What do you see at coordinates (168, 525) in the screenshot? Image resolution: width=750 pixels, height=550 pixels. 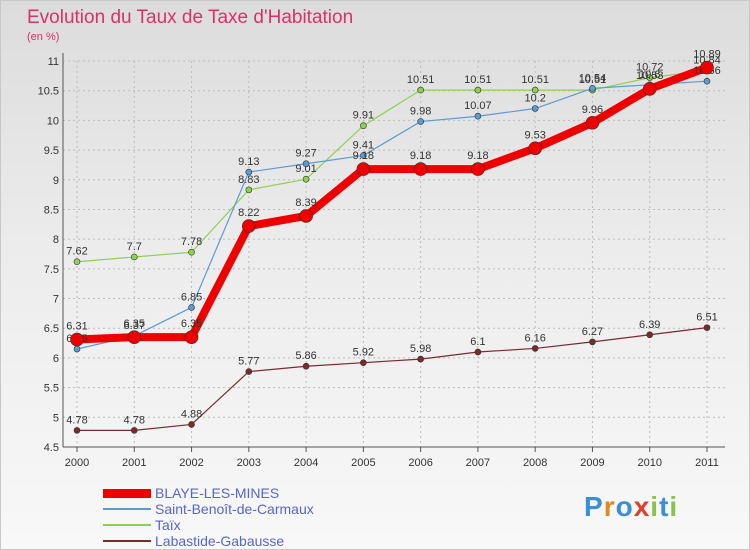 I see `legend-label: Taïx` at bounding box center [168, 525].